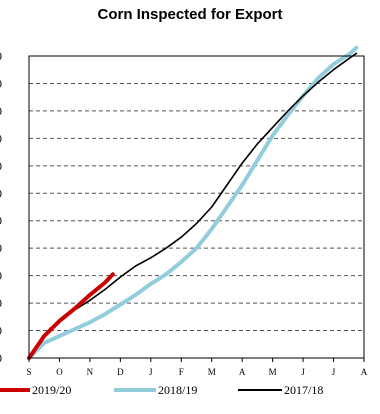  What do you see at coordinates (120, 372) in the screenshot?
I see `x-tick-label: D` at bounding box center [120, 372].